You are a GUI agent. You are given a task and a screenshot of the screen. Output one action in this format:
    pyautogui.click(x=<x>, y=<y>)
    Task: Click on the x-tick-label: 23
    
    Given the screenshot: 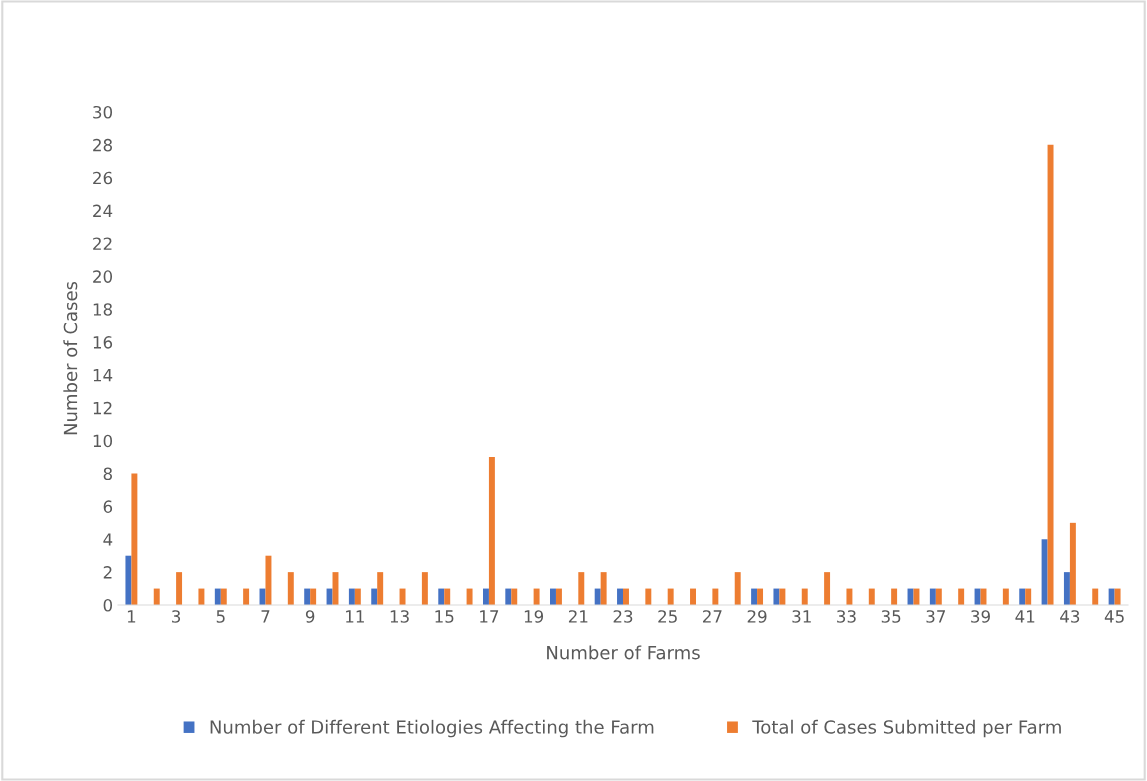 What is the action you would take?
    pyautogui.click(x=623, y=616)
    